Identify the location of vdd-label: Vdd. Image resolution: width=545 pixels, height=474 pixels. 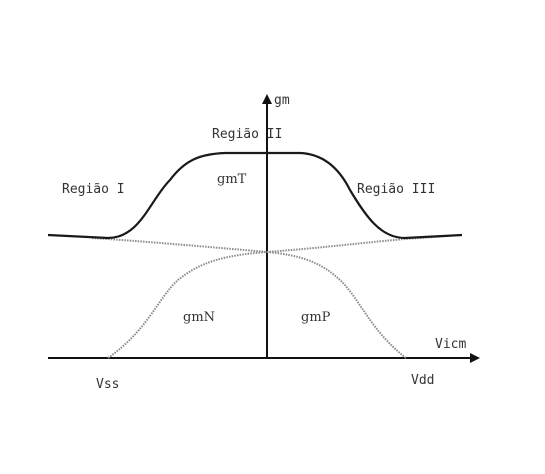
(422, 380).